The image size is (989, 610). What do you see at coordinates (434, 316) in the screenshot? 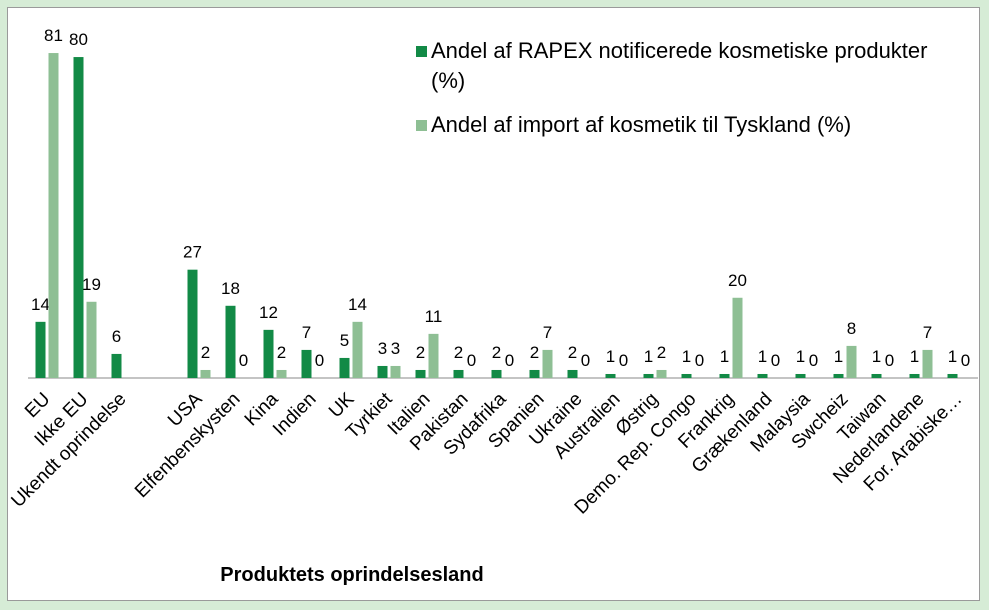
I see `data-label: 11` at bounding box center [434, 316].